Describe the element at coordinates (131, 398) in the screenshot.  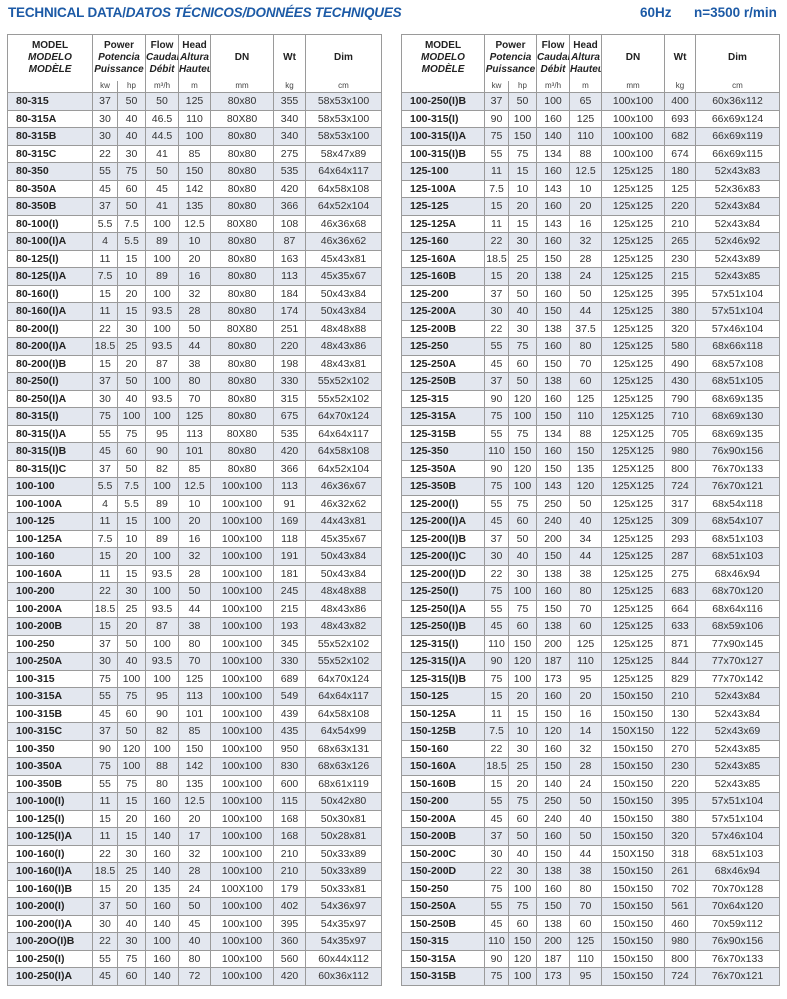
I see `cell-power-hp: 40` at that location.